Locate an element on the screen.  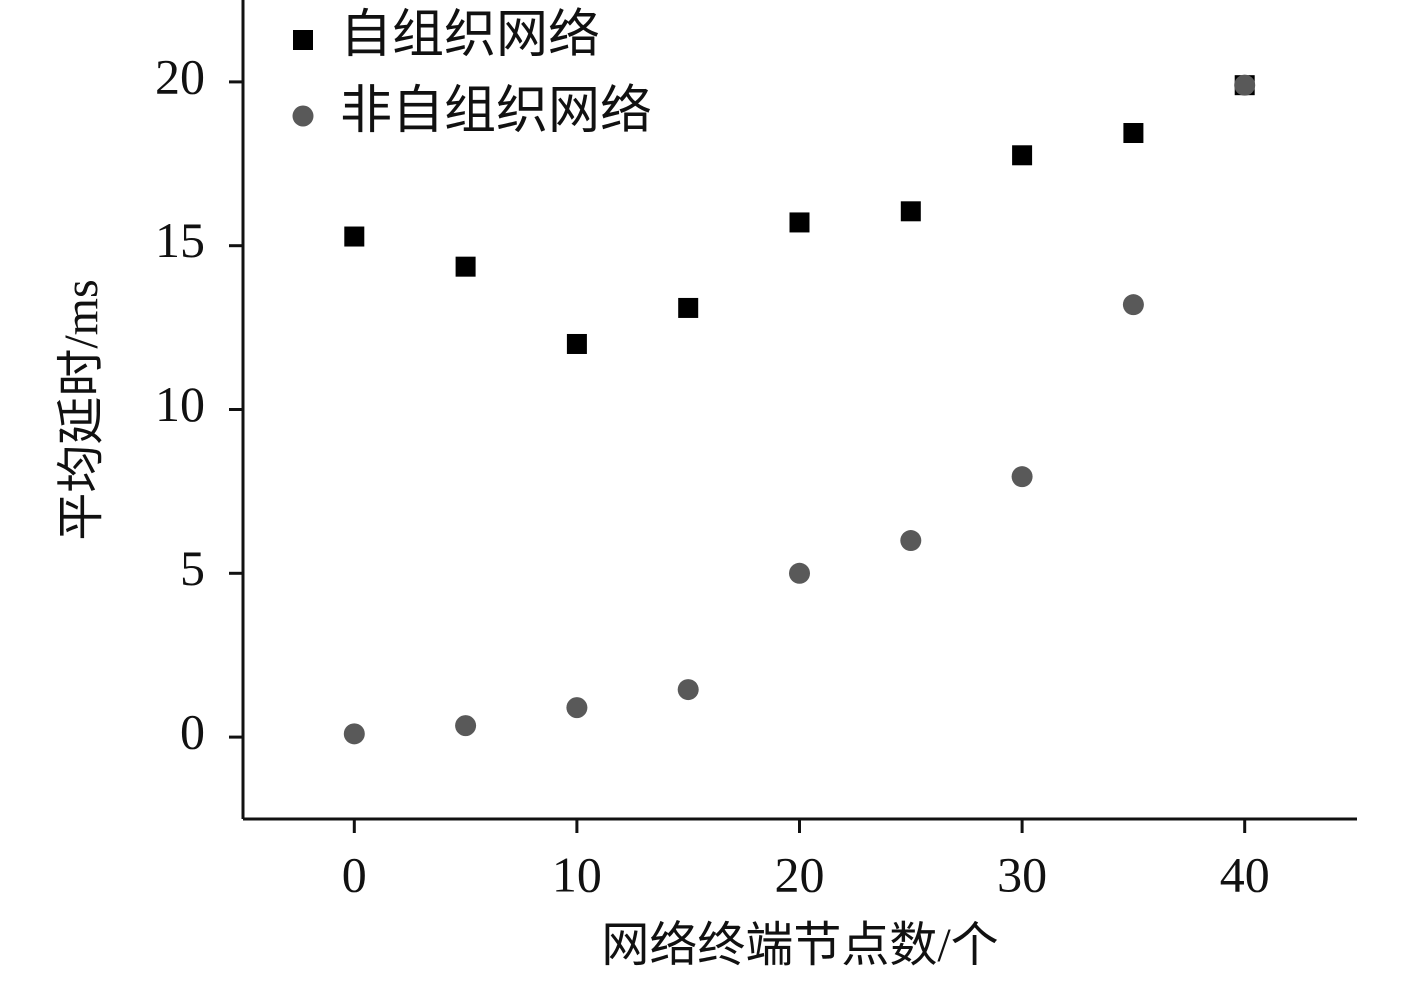
y-tick-label: 5 is located at coordinates (192, 568).